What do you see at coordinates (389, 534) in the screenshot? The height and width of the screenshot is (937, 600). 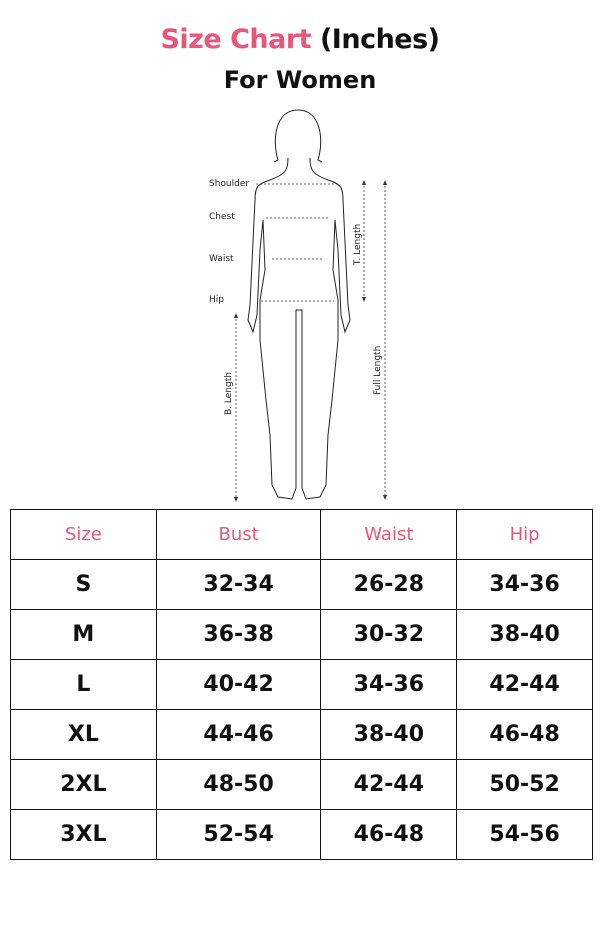 I see `header-waist: Waist` at bounding box center [389, 534].